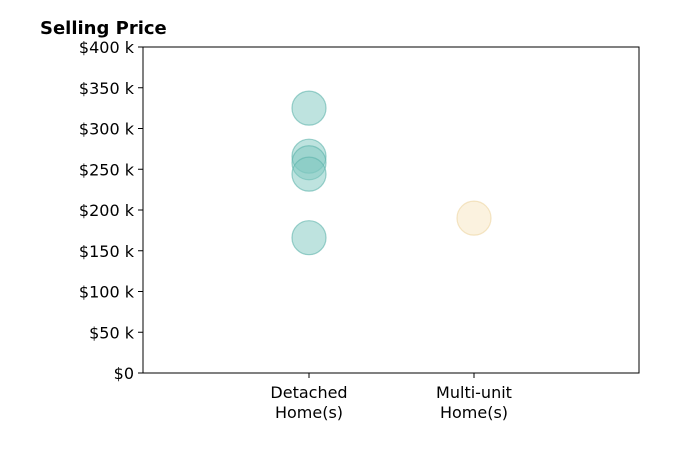 The height and width of the screenshot is (462, 679). Describe the element at coordinates (107, 292) in the screenshot. I see `y-tick-label: $100 k` at that location.